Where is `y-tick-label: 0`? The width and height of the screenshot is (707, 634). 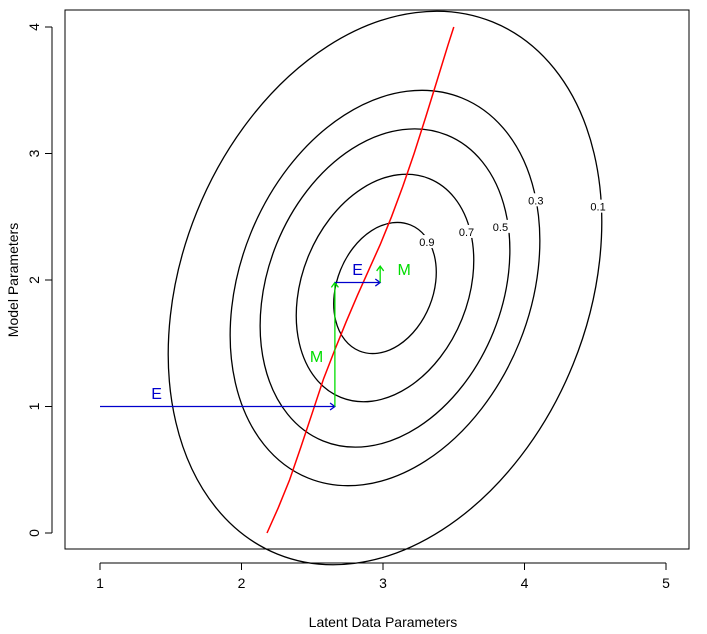 y-tick-label: 0 is located at coordinates (34, 533).